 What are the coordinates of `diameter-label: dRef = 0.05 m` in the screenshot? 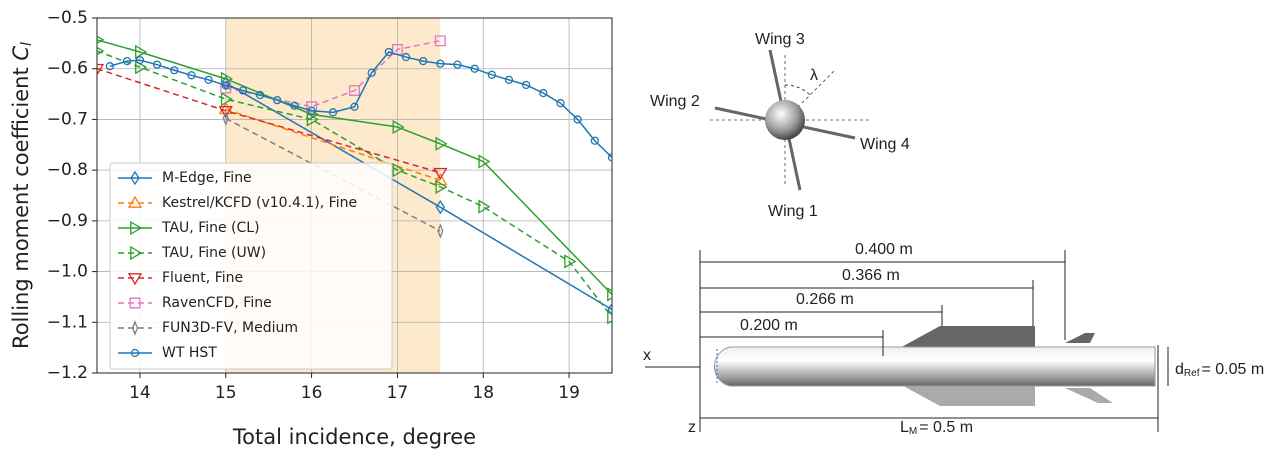 It's located at (1219, 369).